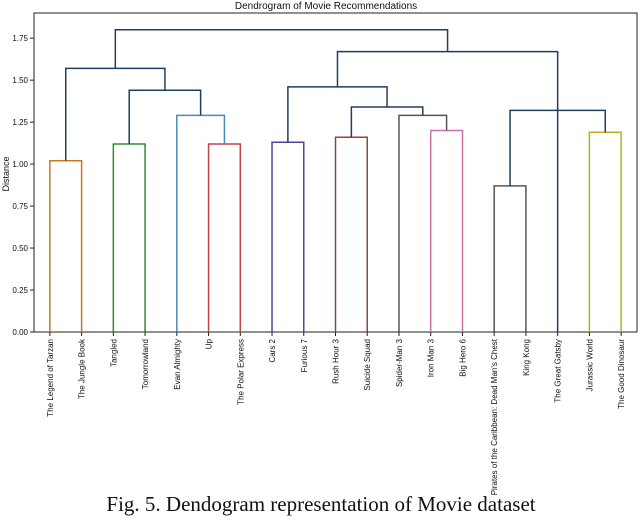 The width and height of the screenshot is (642, 522). Describe the element at coordinates (6, 173) in the screenshot. I see `y-axis-label: Distance` at that location.